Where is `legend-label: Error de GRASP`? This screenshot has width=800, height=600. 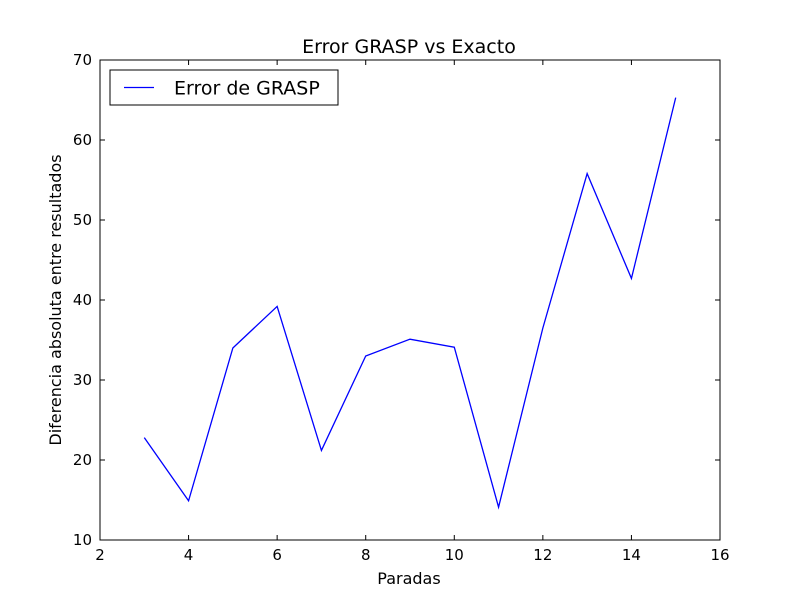 legend-label: Error de GRASP is located at coordinates (247, 89).